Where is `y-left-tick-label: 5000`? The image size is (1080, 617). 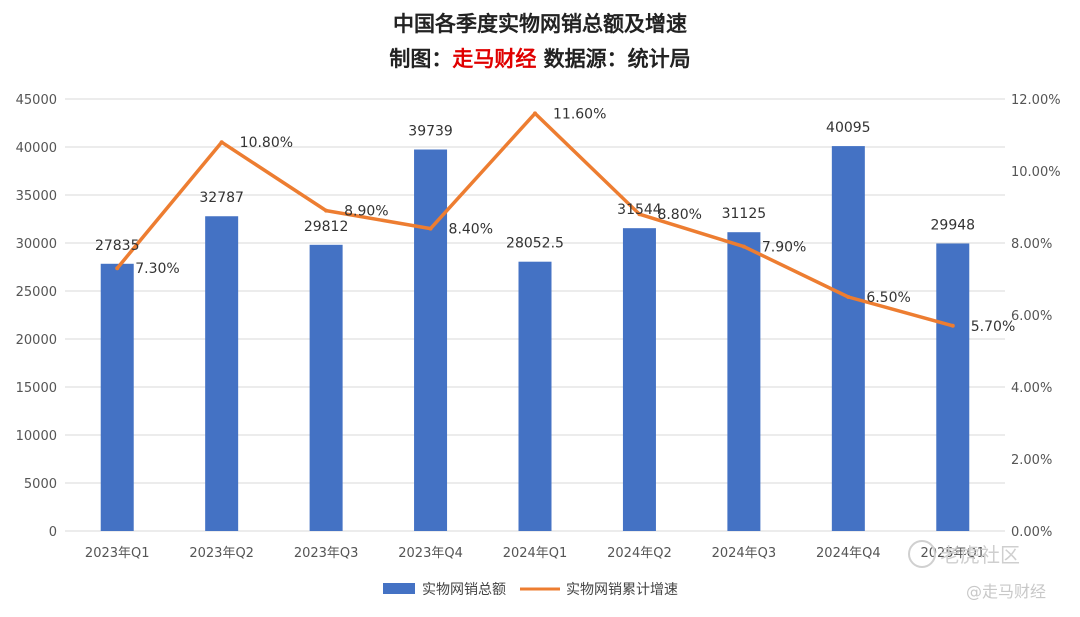 y-left-tick-label: 5000 is located at coordinates (40, 484).